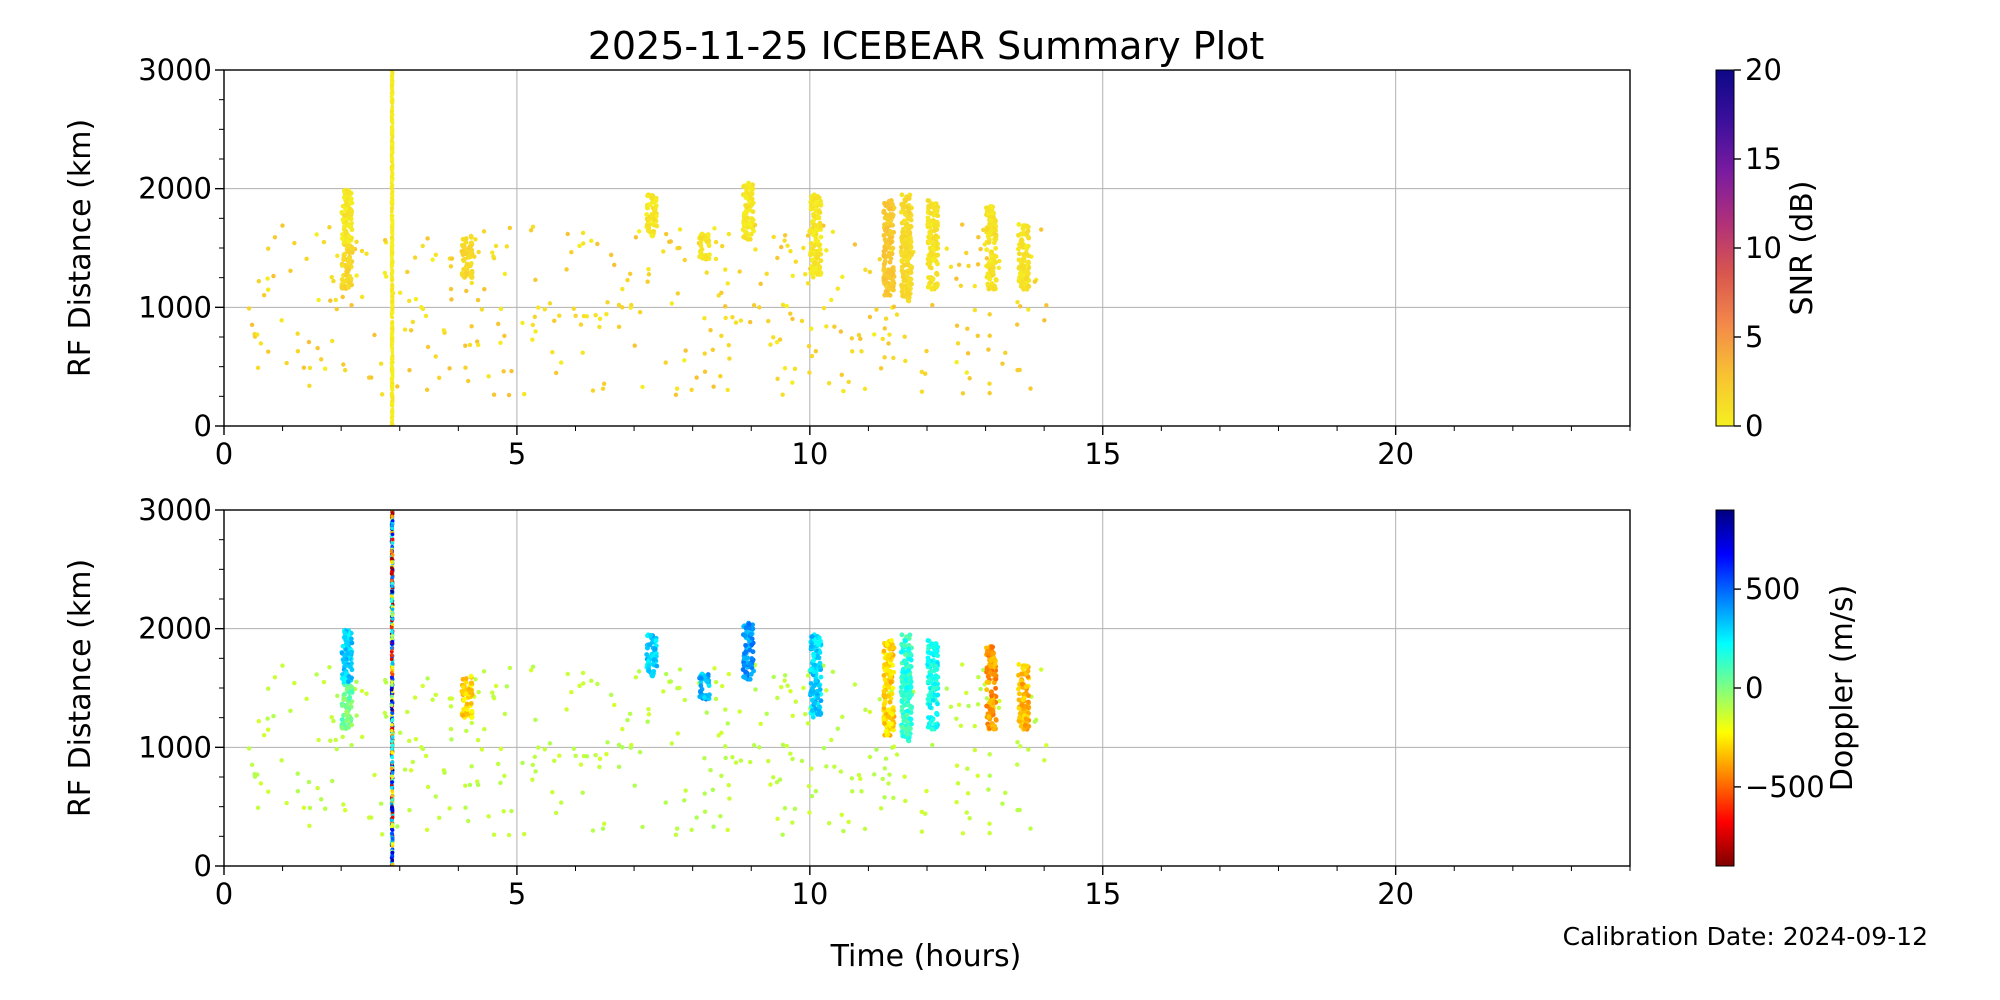  I want to click on snr-xtick-label: 0, so click(224, 454).